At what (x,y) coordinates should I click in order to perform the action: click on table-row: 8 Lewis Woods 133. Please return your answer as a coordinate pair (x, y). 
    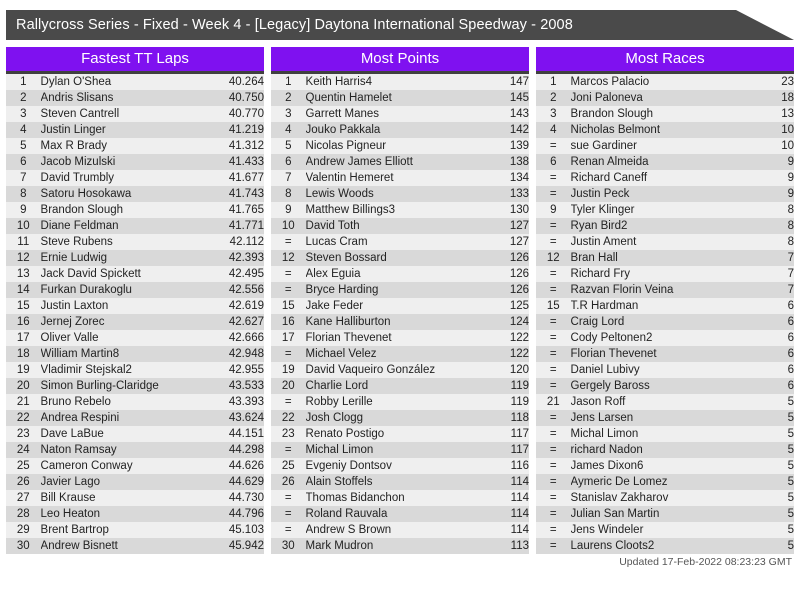
    Looking at the image, I should click on (400, 194).